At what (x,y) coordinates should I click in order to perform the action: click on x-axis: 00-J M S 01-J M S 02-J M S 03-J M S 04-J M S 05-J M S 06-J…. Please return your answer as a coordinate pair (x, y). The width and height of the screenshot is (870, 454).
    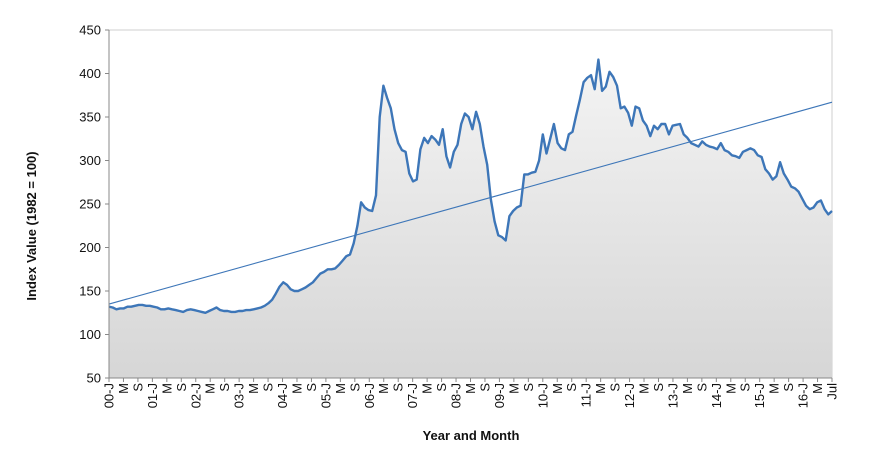
    Looking at the image, I should click on (471, 392).